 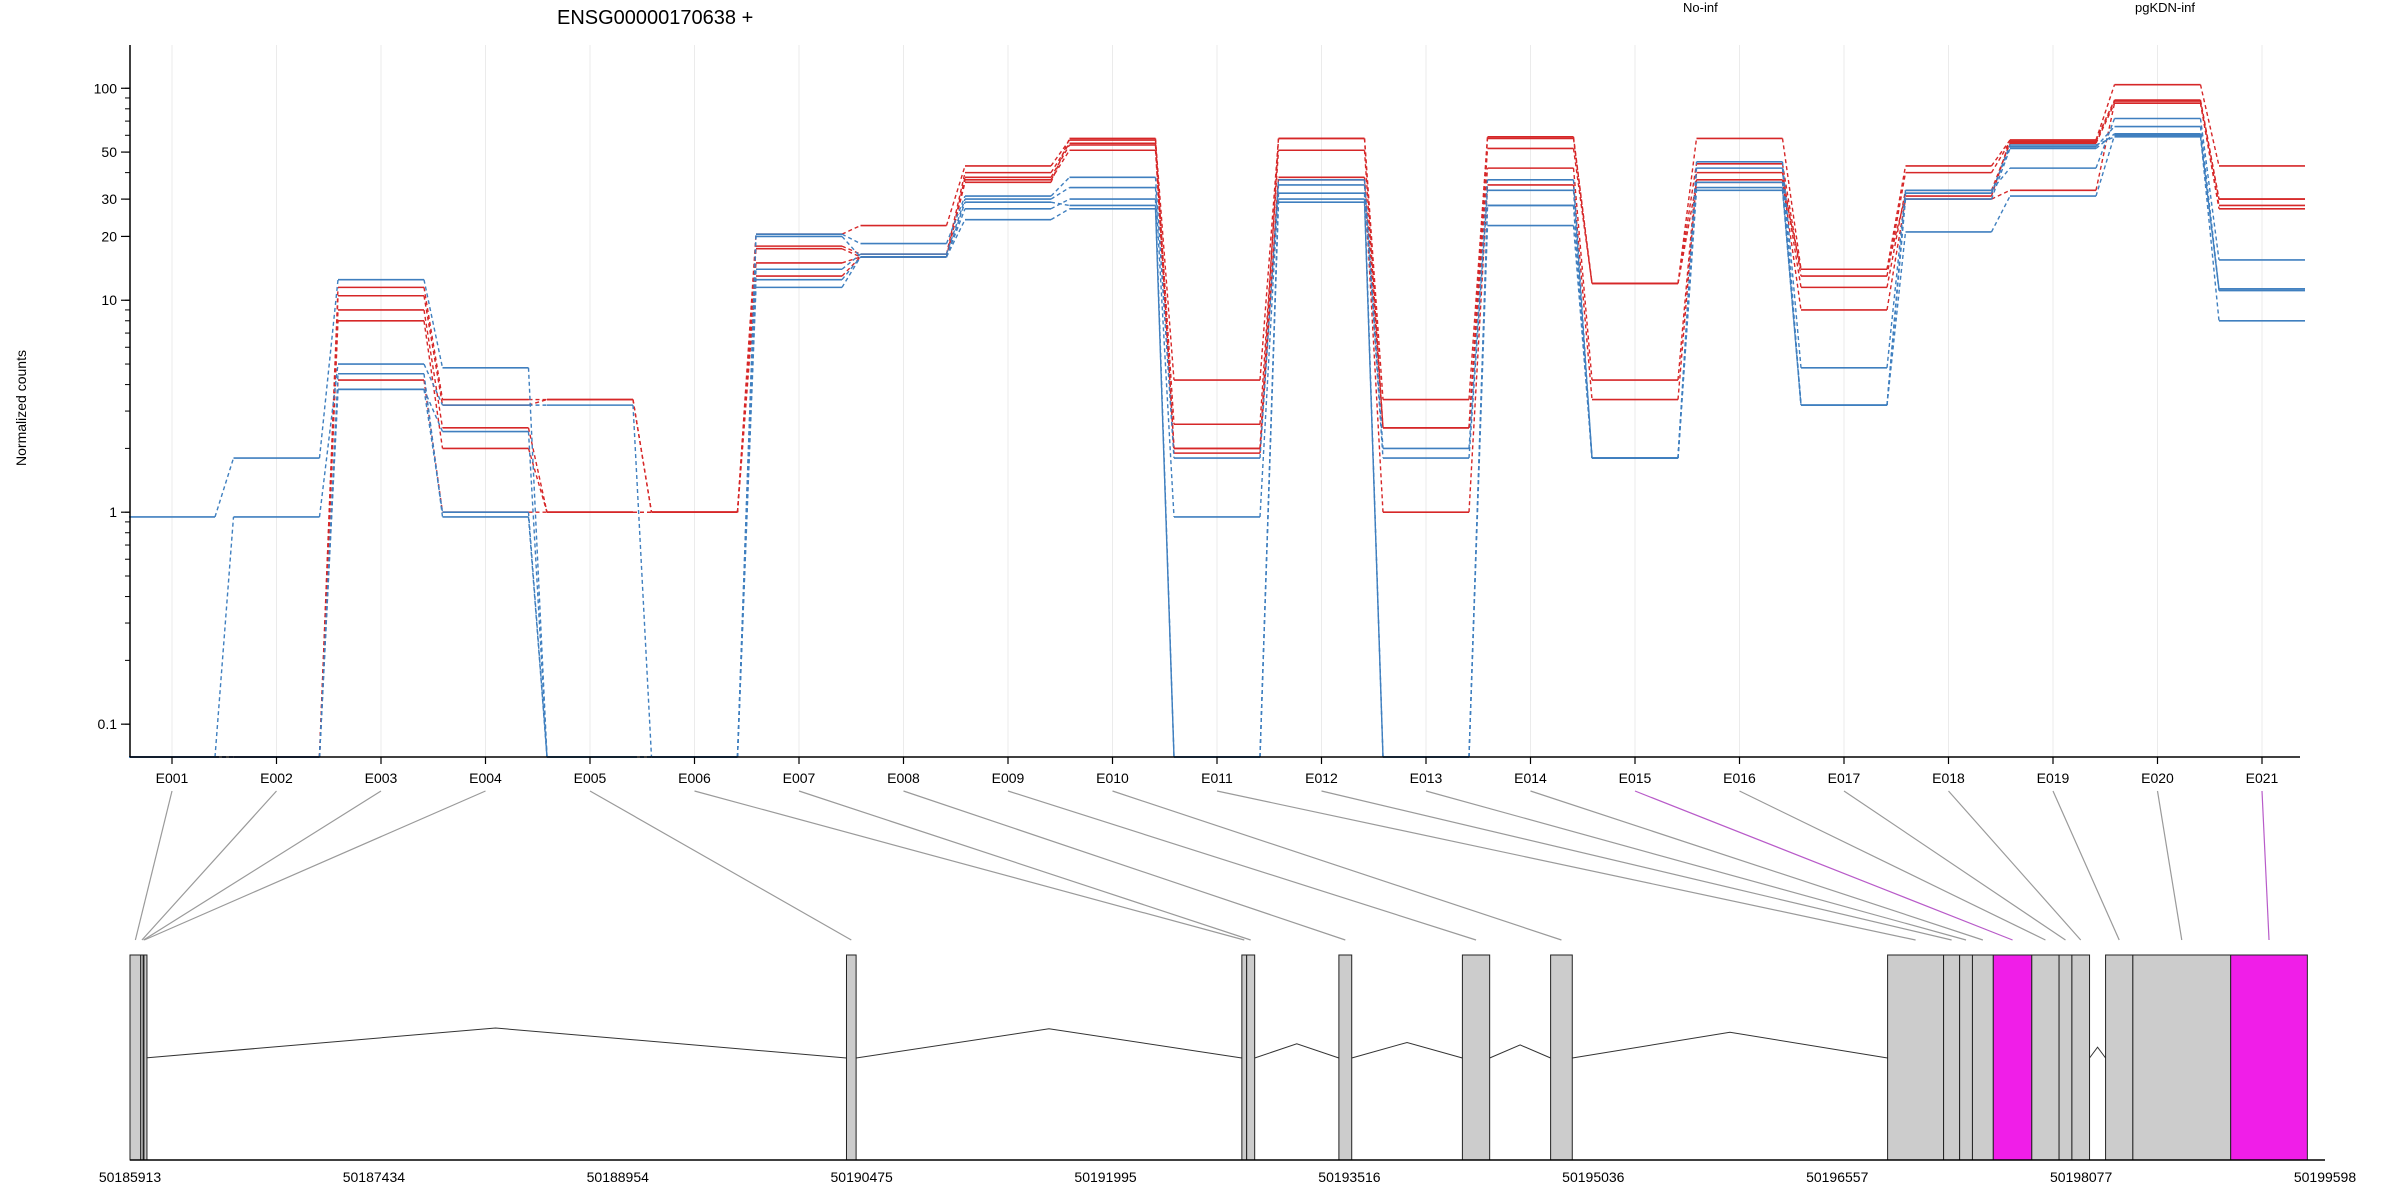 I want to click on x-tick-label: E011, so click(x=1217, y=778).